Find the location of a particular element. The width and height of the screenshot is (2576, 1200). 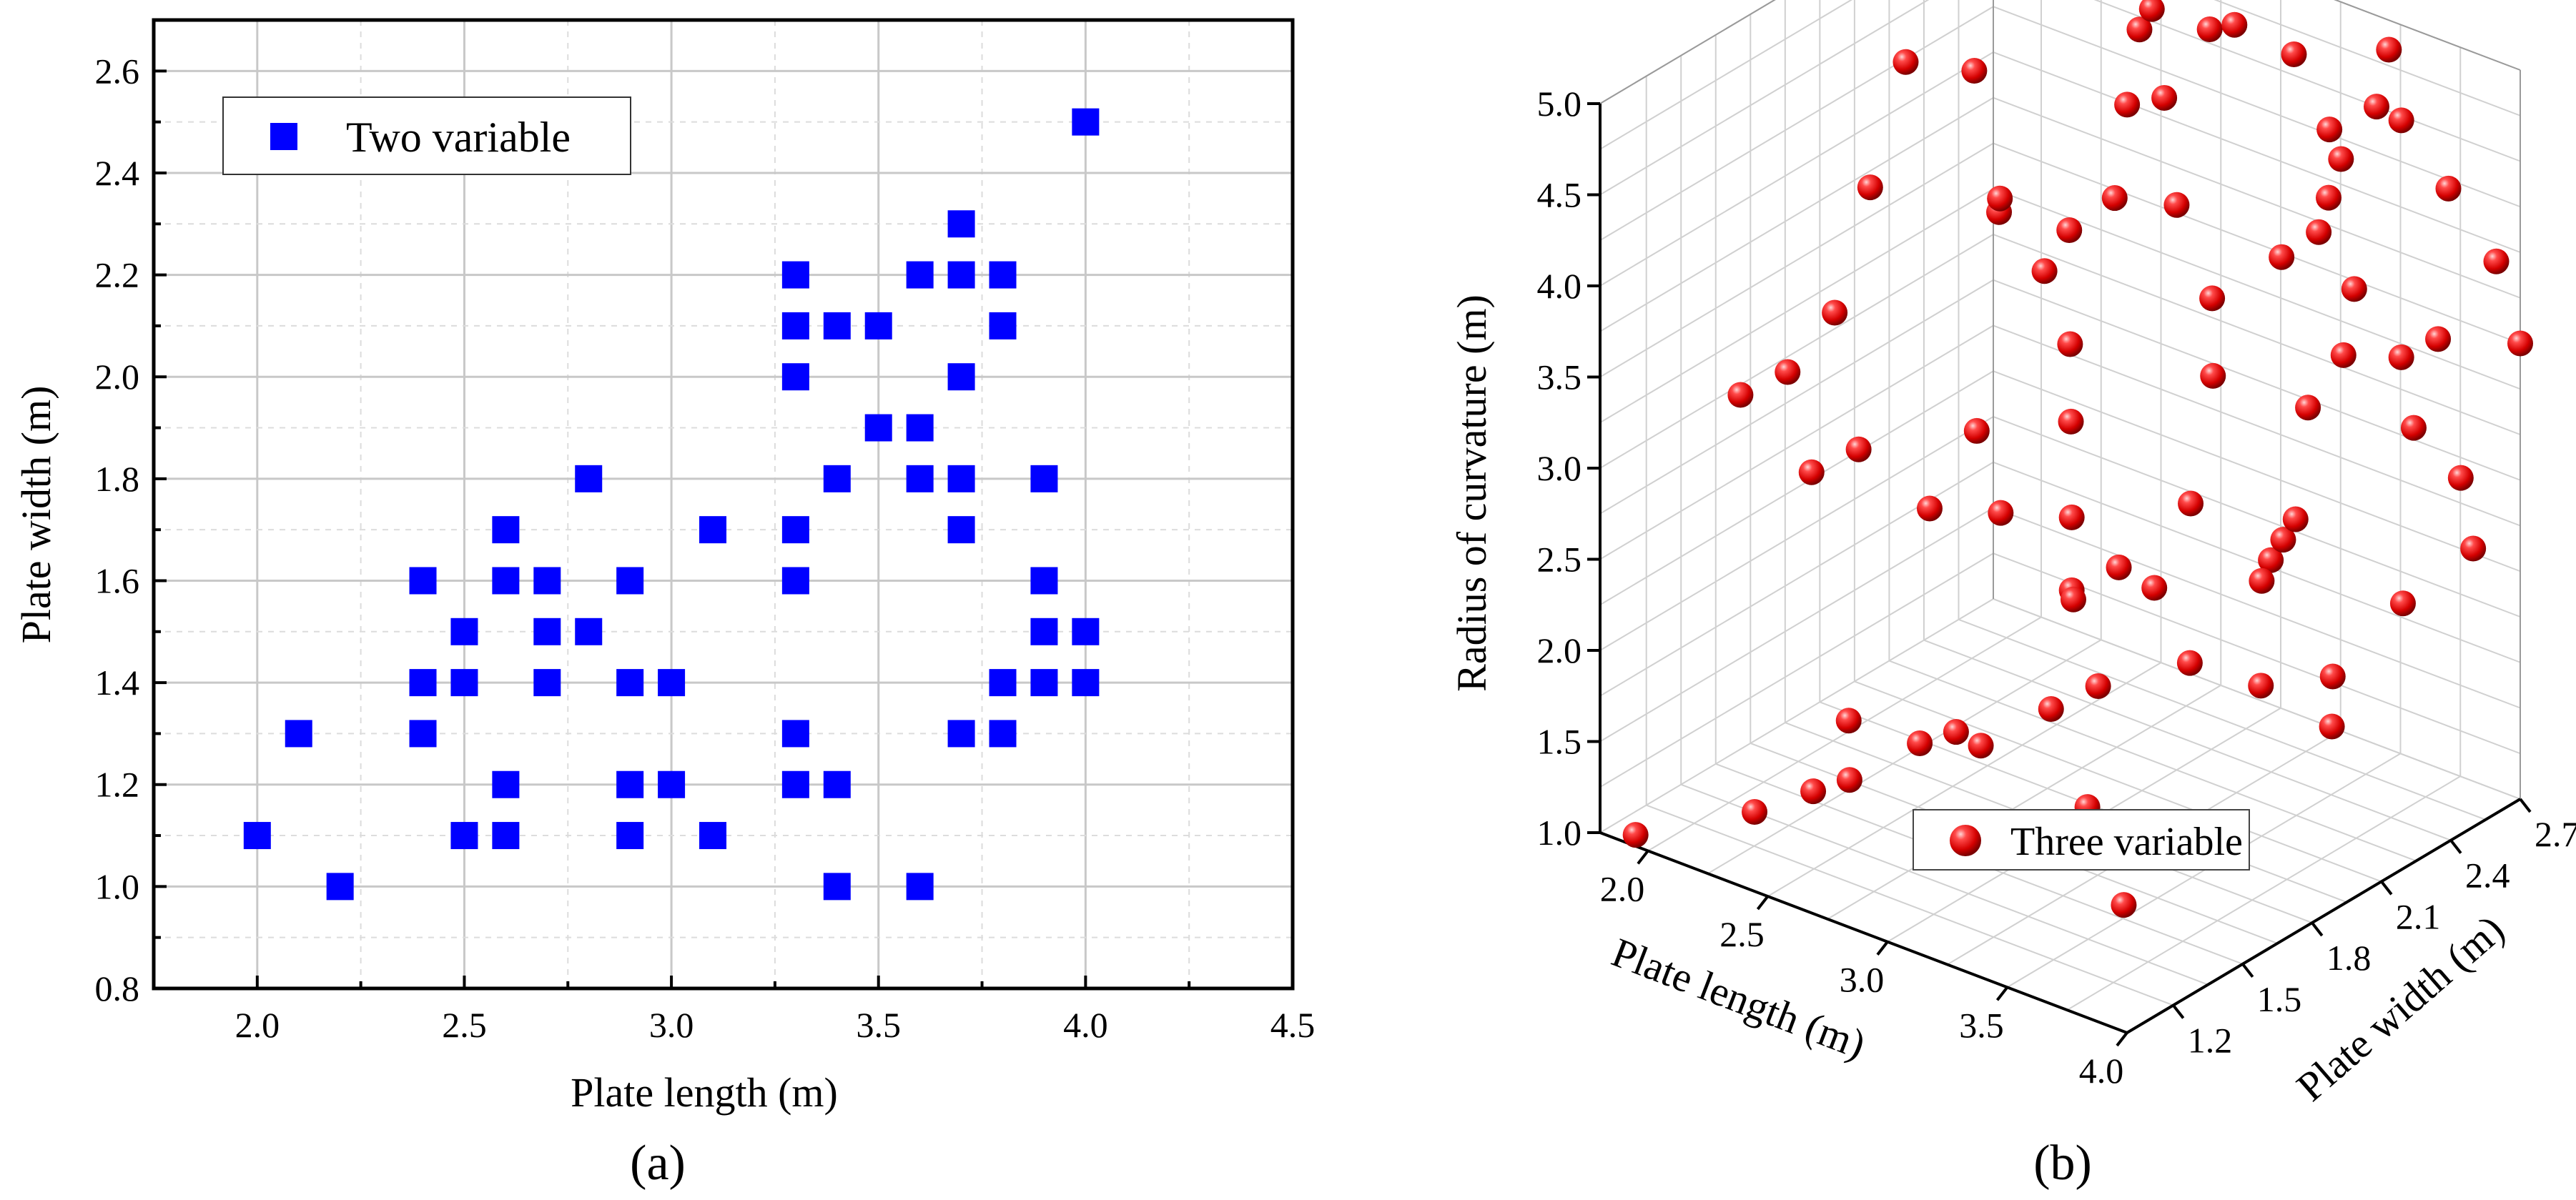

panel-a-y-axis-title: Plate width (m) is located at coordinates (36, 515).